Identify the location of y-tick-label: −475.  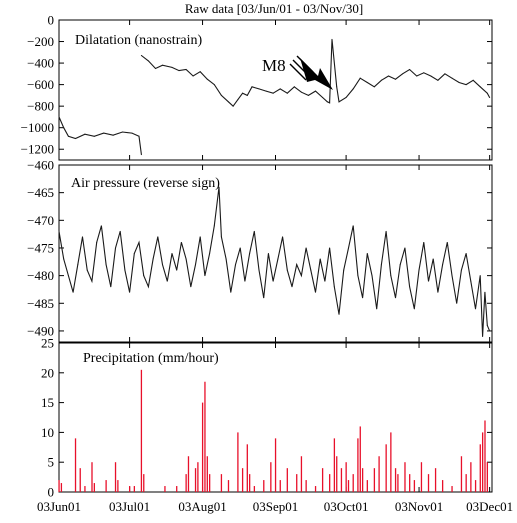
(40, 247).